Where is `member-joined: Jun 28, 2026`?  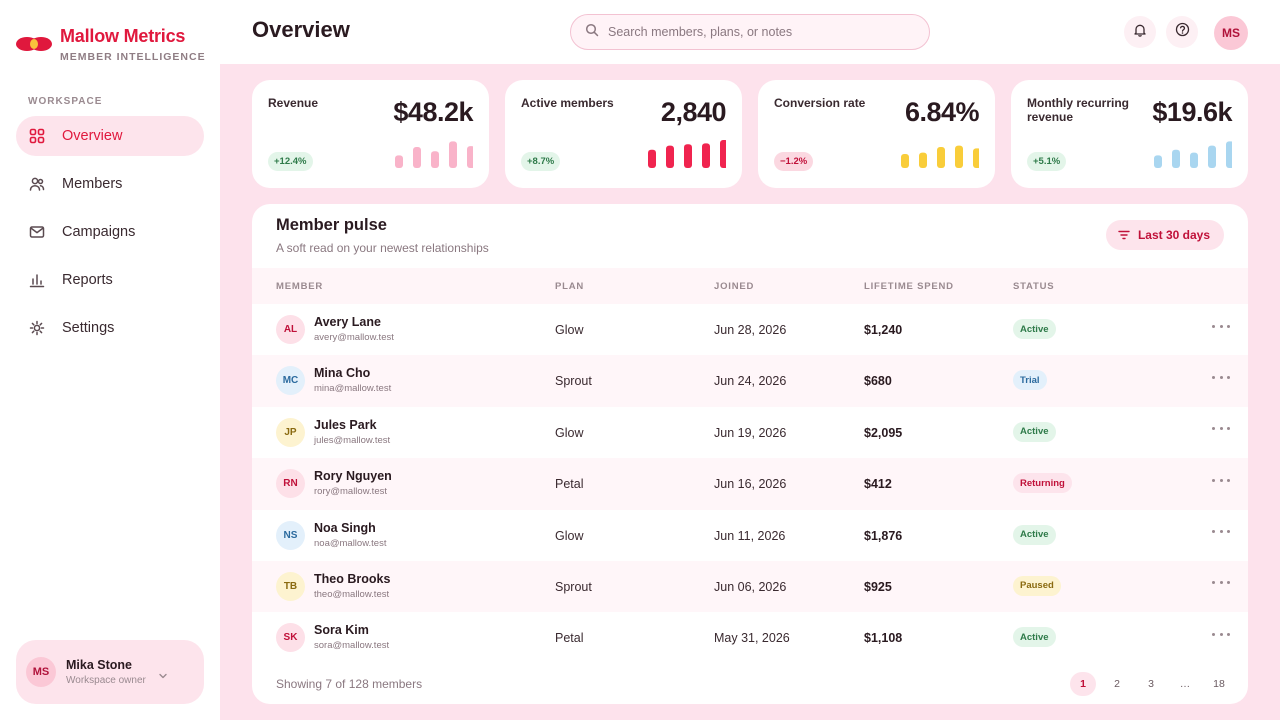 member-joined: Jun 28, 2026 is located at coordinates (750, 330).